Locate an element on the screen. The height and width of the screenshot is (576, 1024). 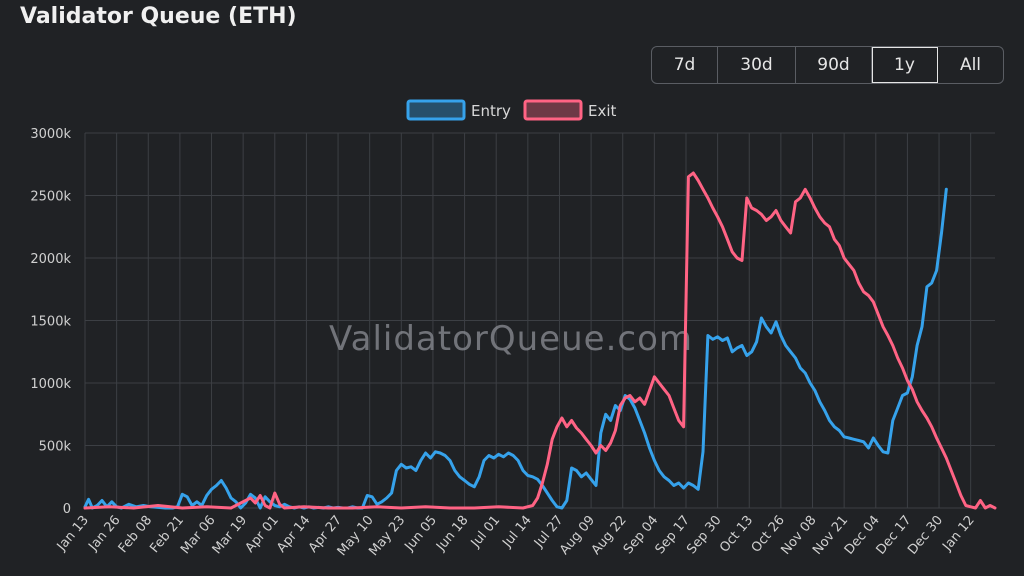
time-range-selector: 7d 30d 90d 1y All is located at coordinates (827, 65).